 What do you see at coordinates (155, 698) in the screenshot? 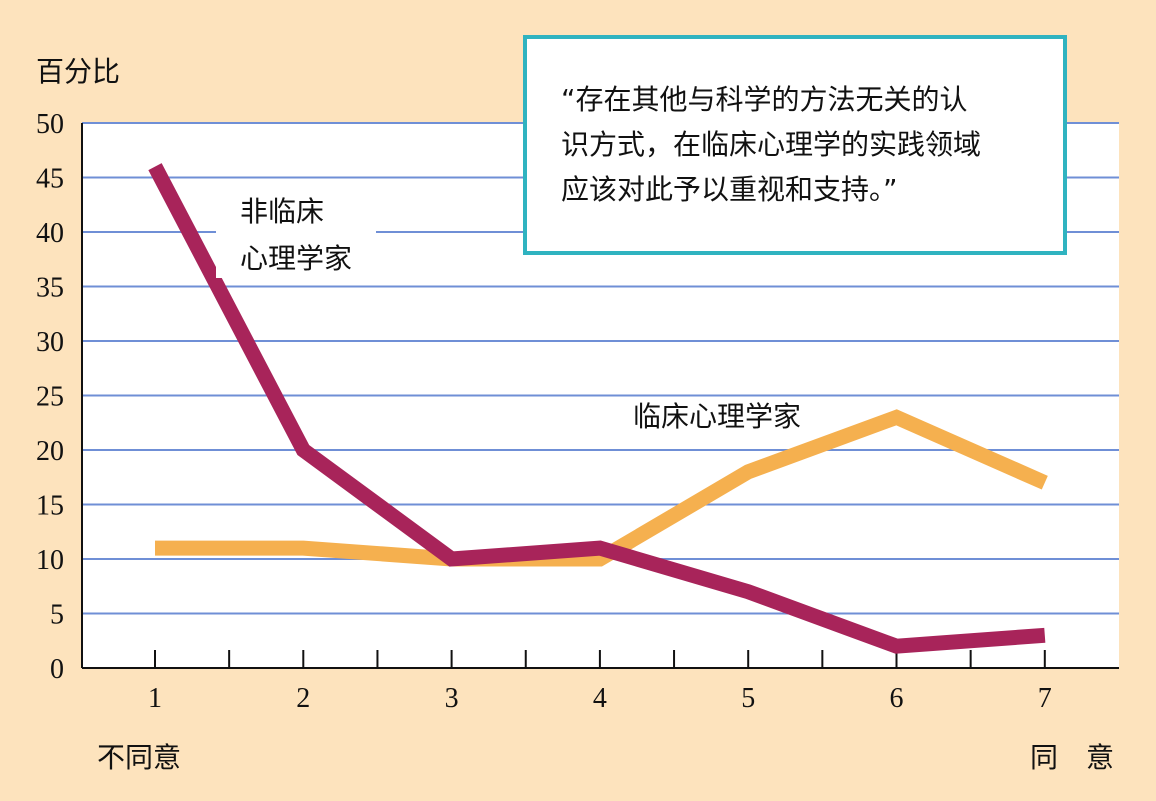
I see `x-tick-label-1: 1` at bounding box center [155, 698].